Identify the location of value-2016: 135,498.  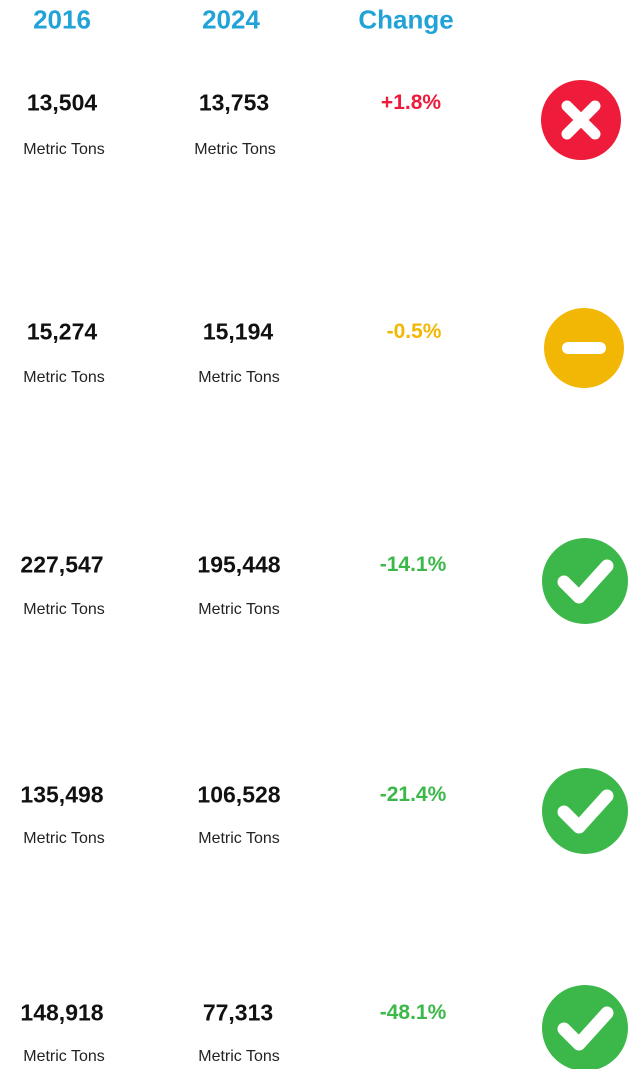
(62, 794).